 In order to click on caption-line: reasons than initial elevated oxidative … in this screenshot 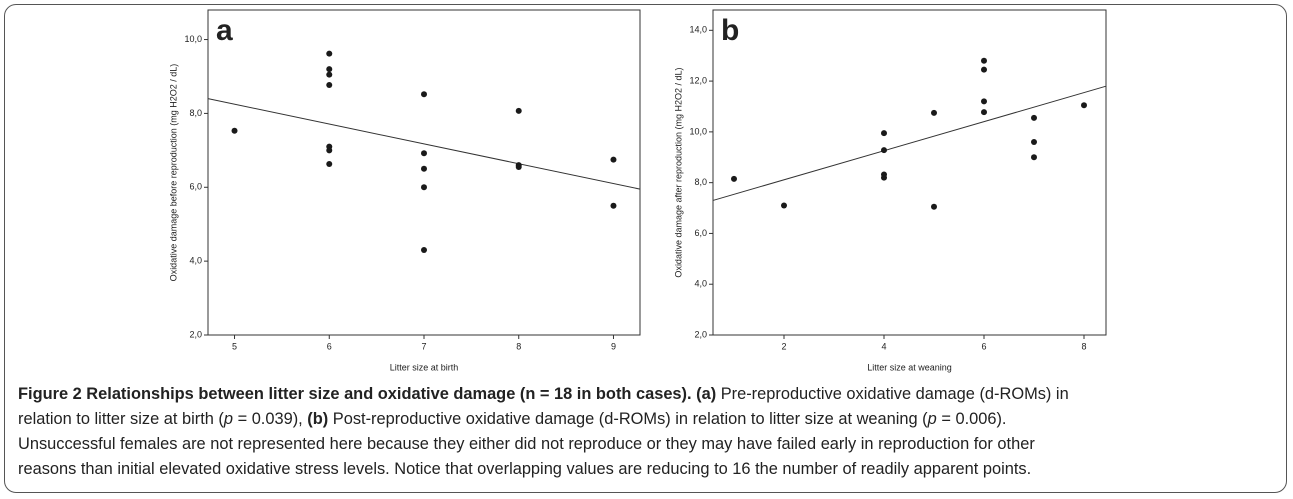, I will do `click(649, 469)`.